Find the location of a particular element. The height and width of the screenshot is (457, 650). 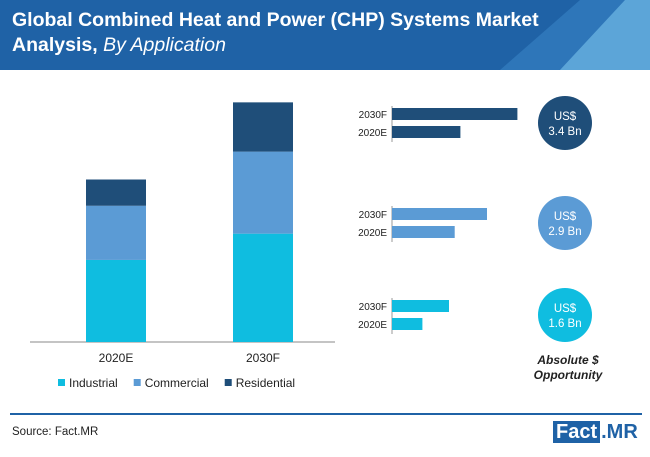

bar-residential-2020e is located at coordinates (116, 192).